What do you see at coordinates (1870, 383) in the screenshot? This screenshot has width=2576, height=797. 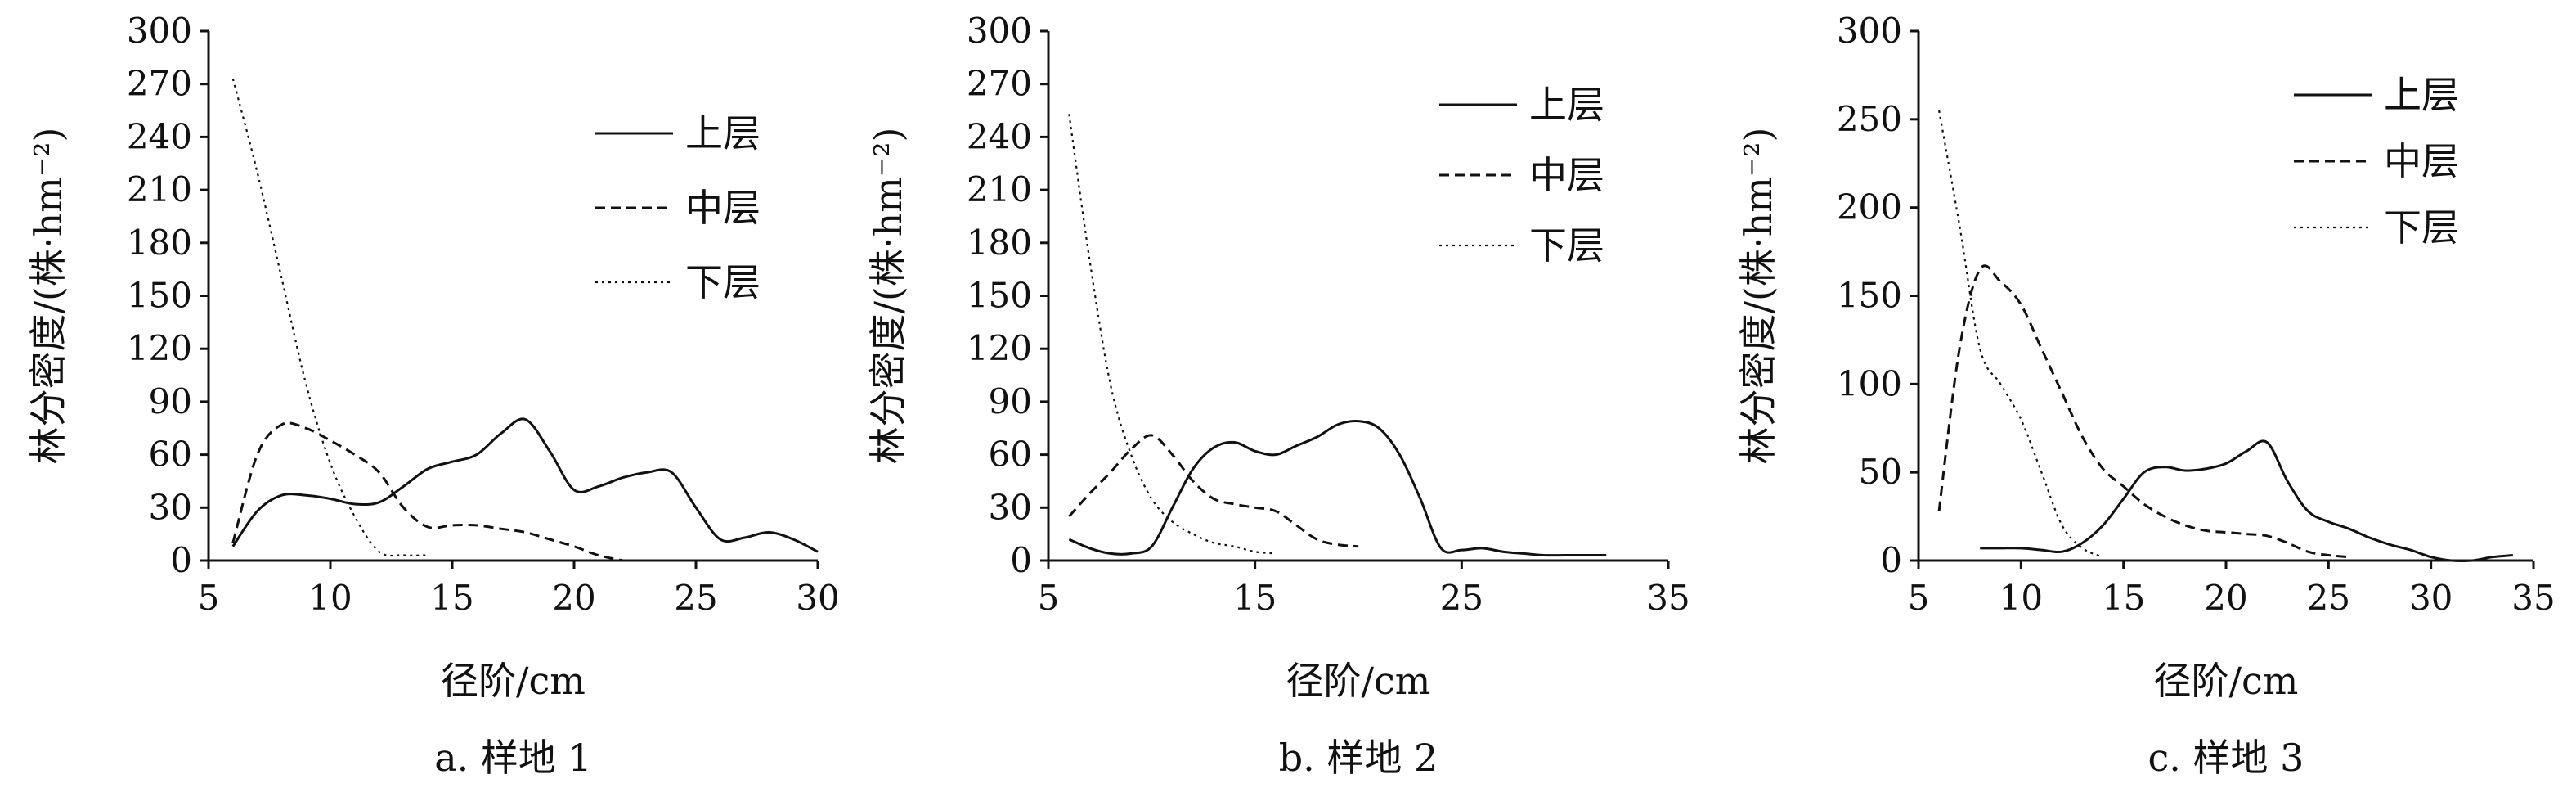 I see `y-tick-label: 100` at bounding box center [1870, 383].